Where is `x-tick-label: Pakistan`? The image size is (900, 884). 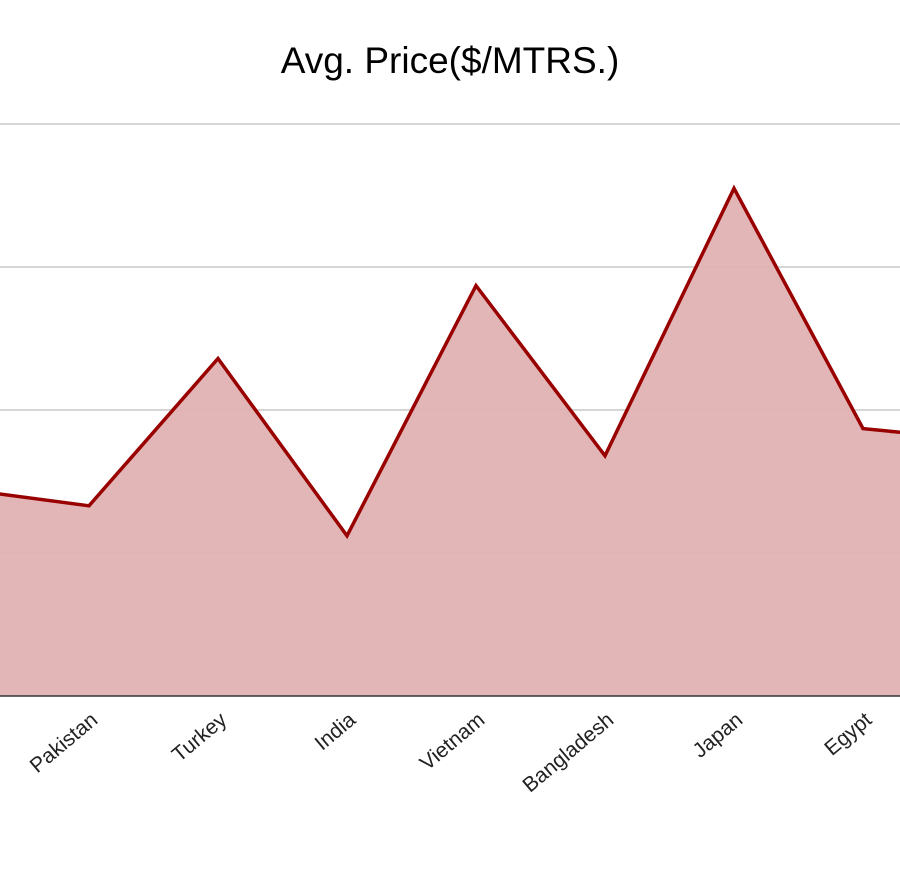
x-tick-label: Pakistan is located at coordinates (64, 742).